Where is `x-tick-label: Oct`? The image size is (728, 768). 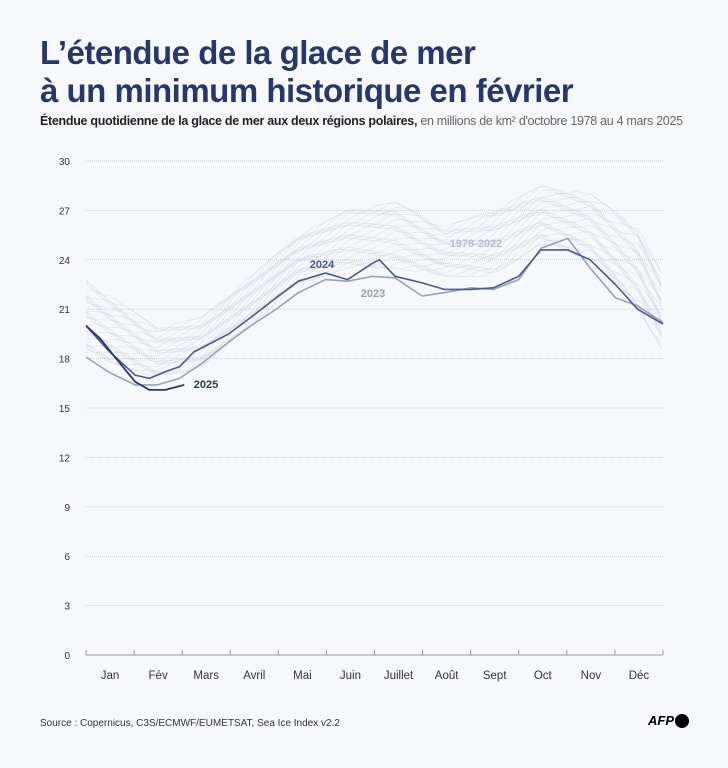
x-tick-label: Oct is located at coordinates (543, 676).